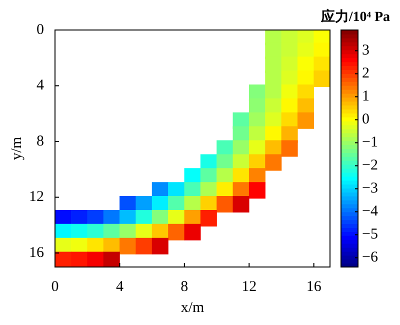 This screenshot has height=325, width=400. Describe the element at coordinates (370, 234) in the screenshot. I see `color-bar-label: −5` at that location.